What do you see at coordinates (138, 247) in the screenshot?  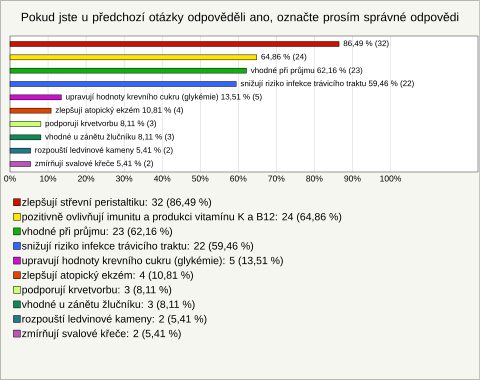 I see `legend-label: snižují riziko infekce trávicího traktu: 22 (59,46 %)` at bounding box center [138, 247].